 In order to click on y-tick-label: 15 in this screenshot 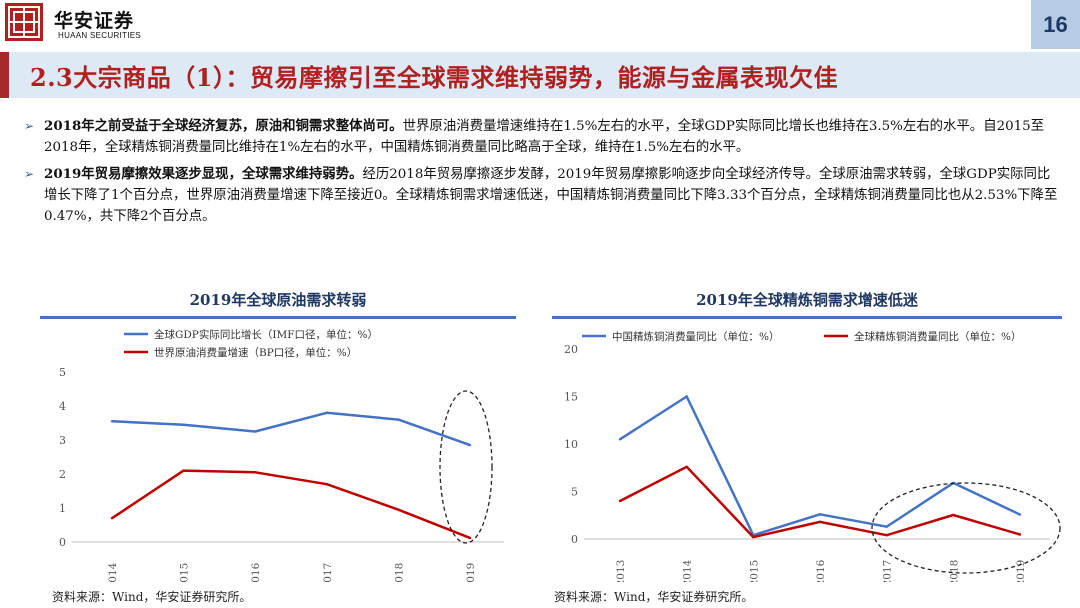, I will do `click(571, 397)`.